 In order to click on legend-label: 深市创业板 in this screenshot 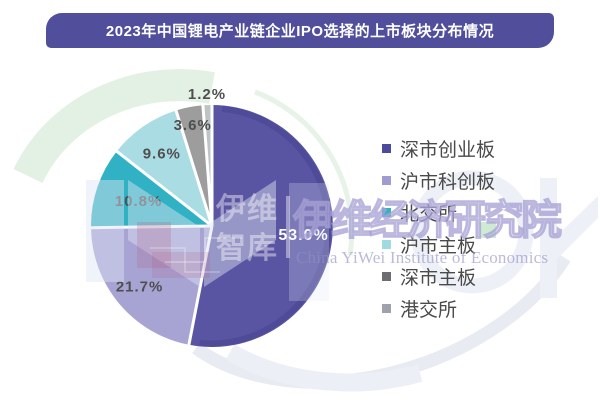, I will do `click(448, 150)`.